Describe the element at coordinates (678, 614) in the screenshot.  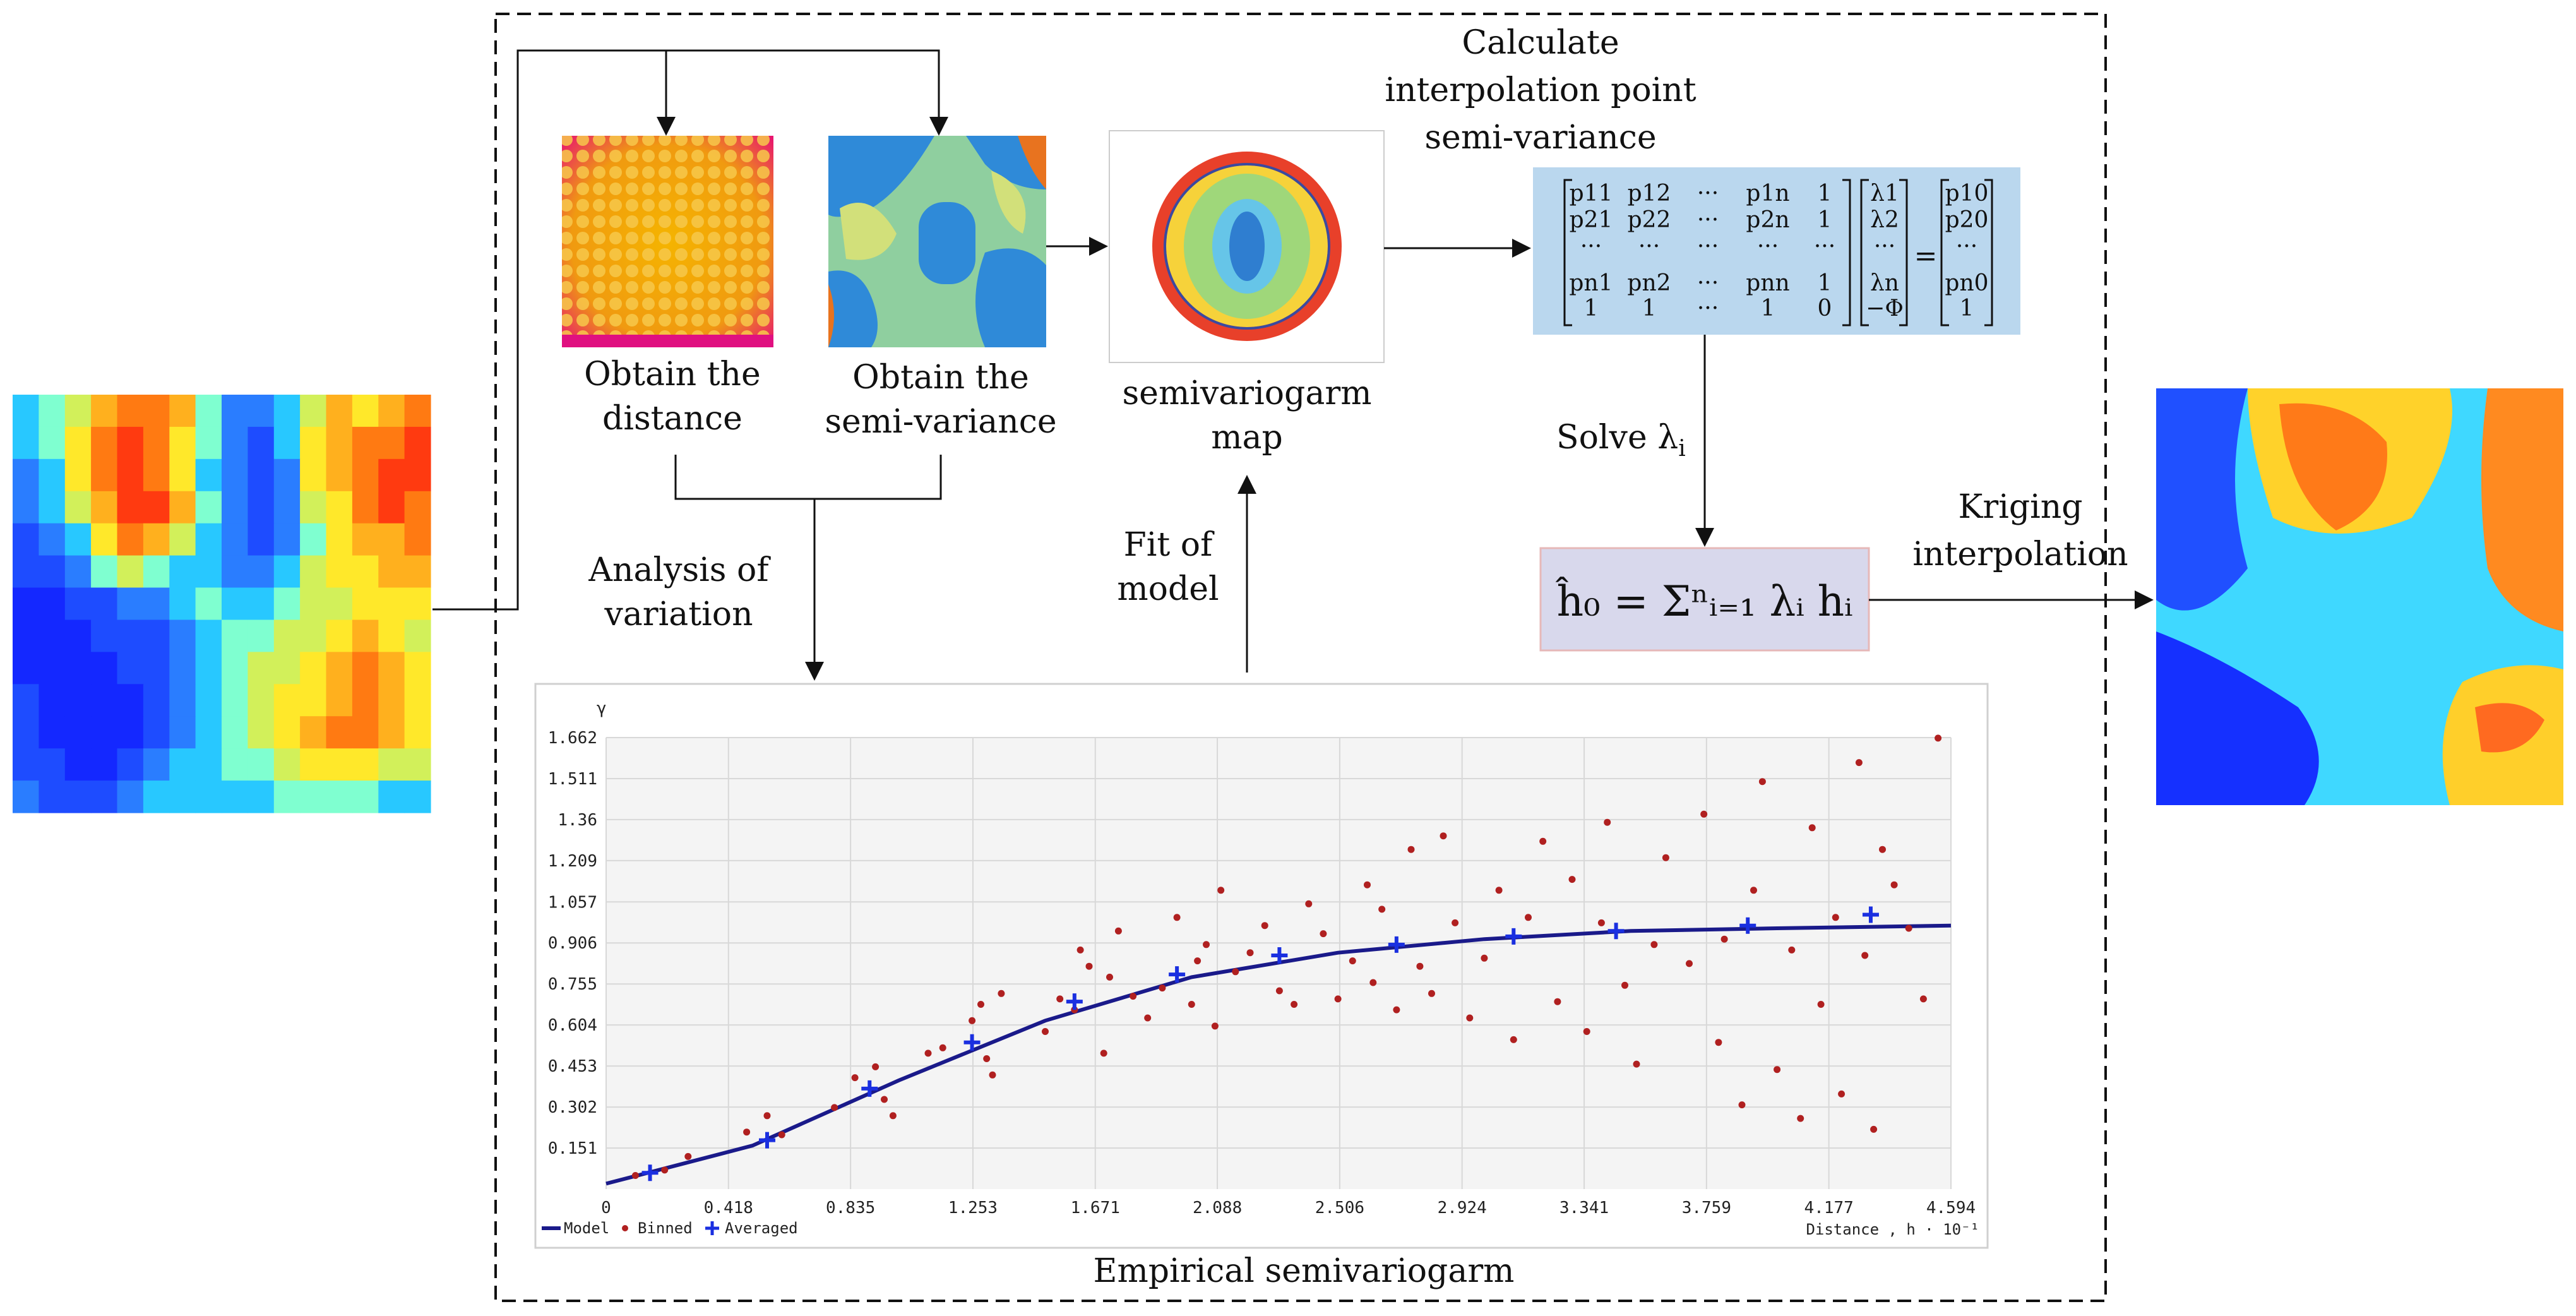
I see `label-analysis-2: variation` at that location.